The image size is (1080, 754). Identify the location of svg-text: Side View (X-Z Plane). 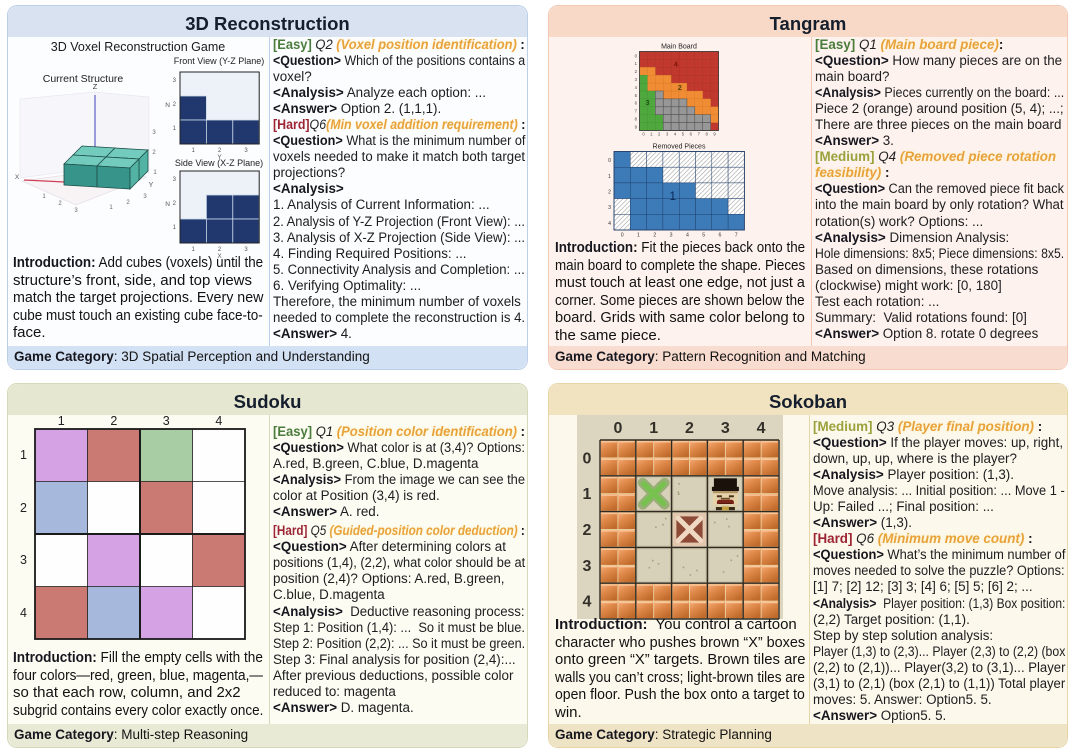
(219, 163).